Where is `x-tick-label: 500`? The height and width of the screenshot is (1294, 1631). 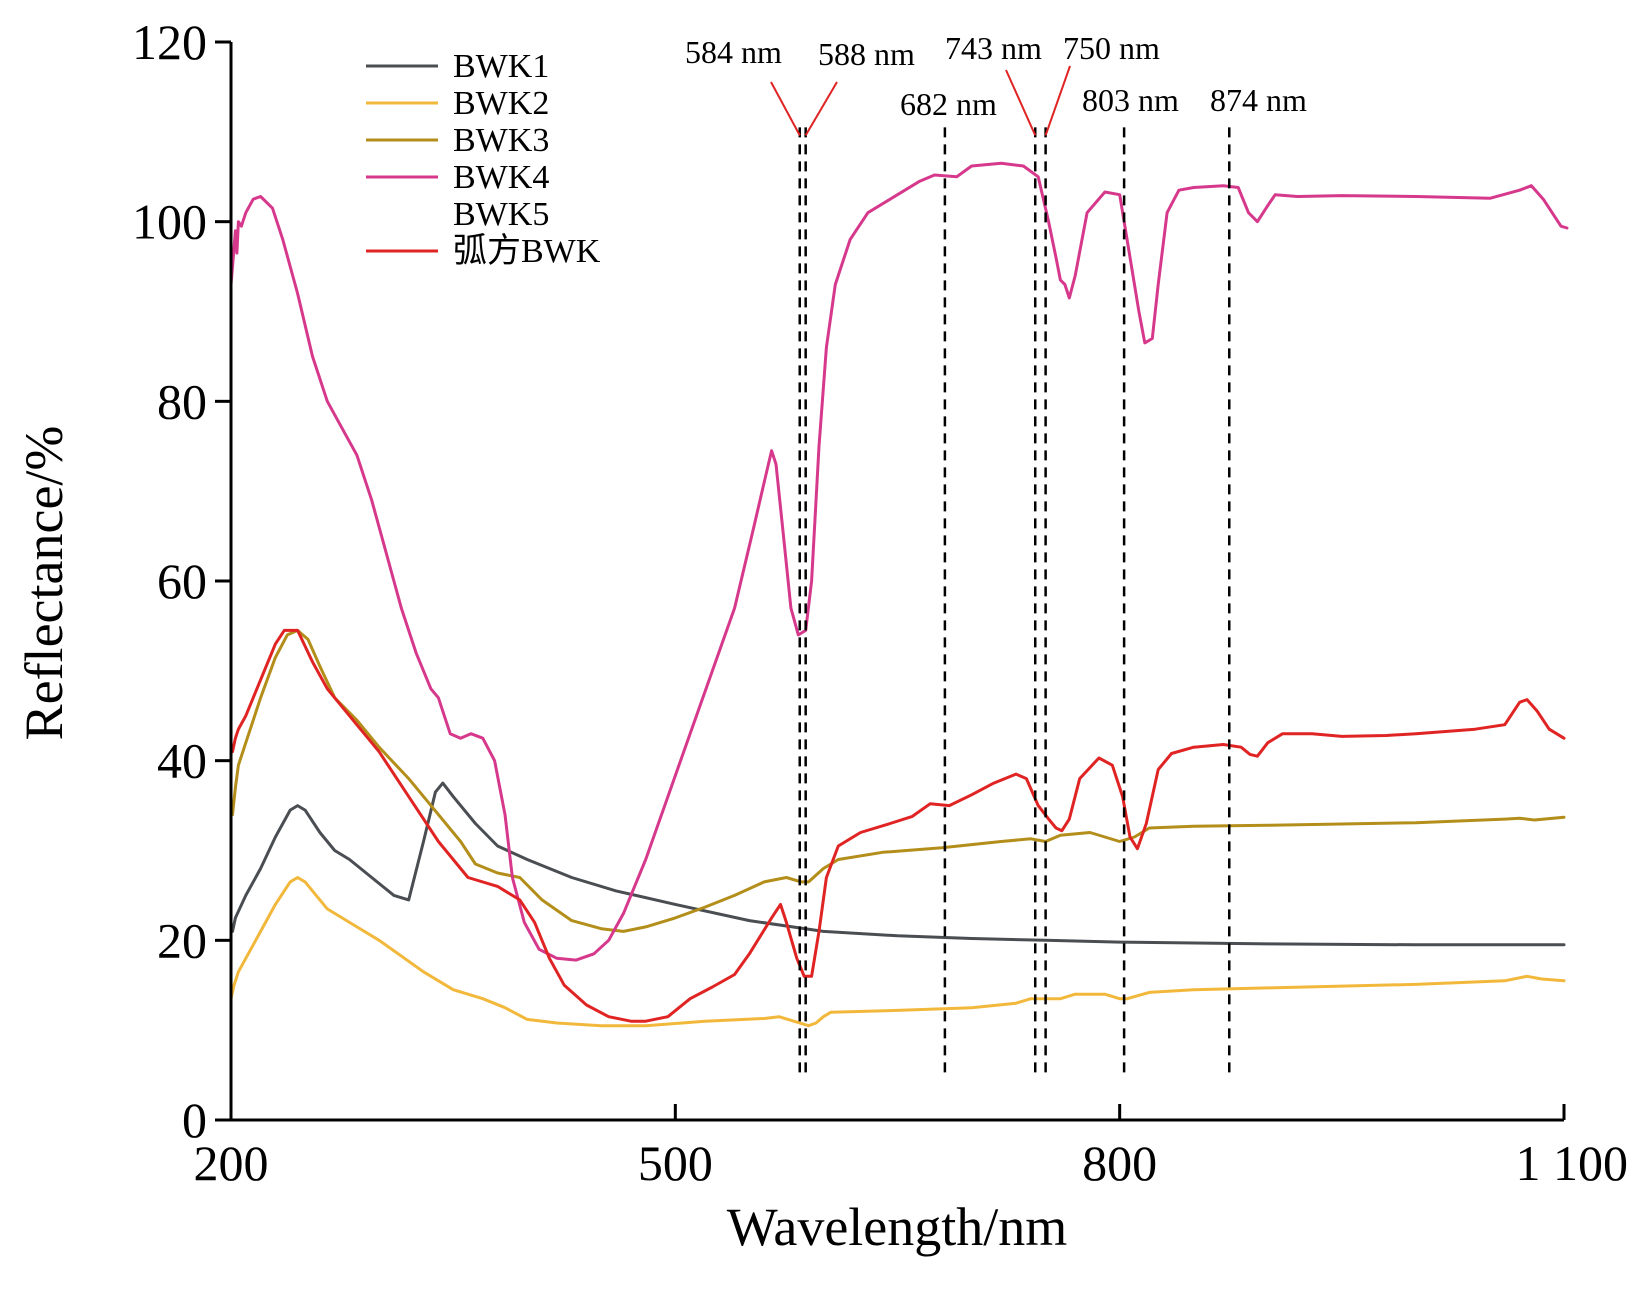
x-tick-label: 500 is located at coordinates (675, 1163).